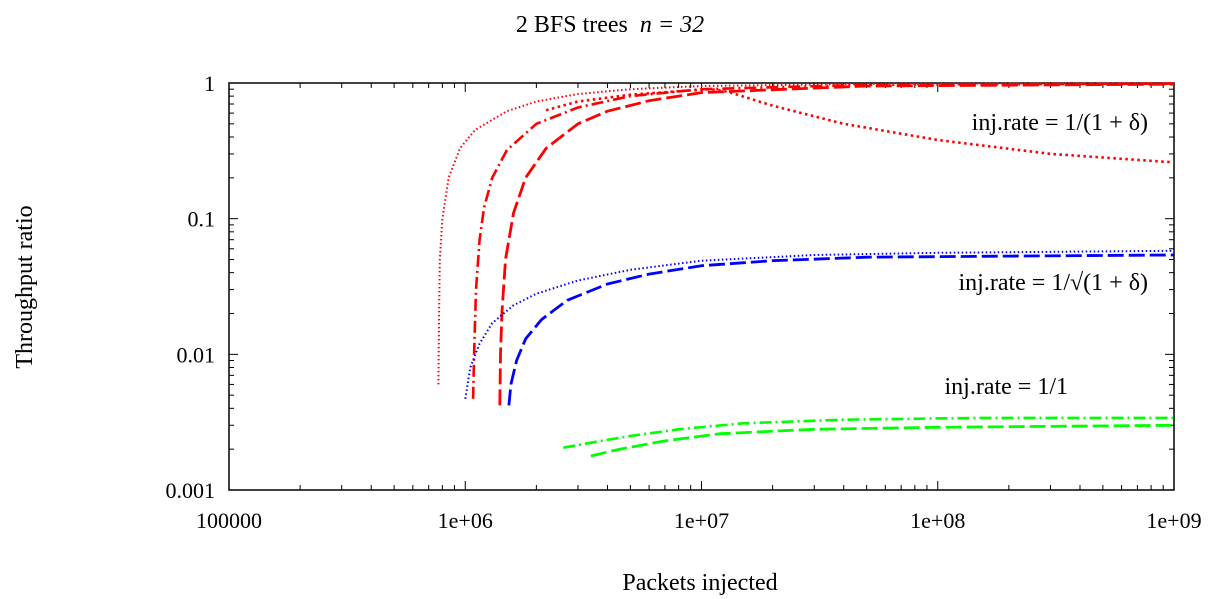 The width and height of the screenshot is (1220, 599). I want to click on annotation-red: inj.rate = 1/(1 + δ), so click(1060, 123).